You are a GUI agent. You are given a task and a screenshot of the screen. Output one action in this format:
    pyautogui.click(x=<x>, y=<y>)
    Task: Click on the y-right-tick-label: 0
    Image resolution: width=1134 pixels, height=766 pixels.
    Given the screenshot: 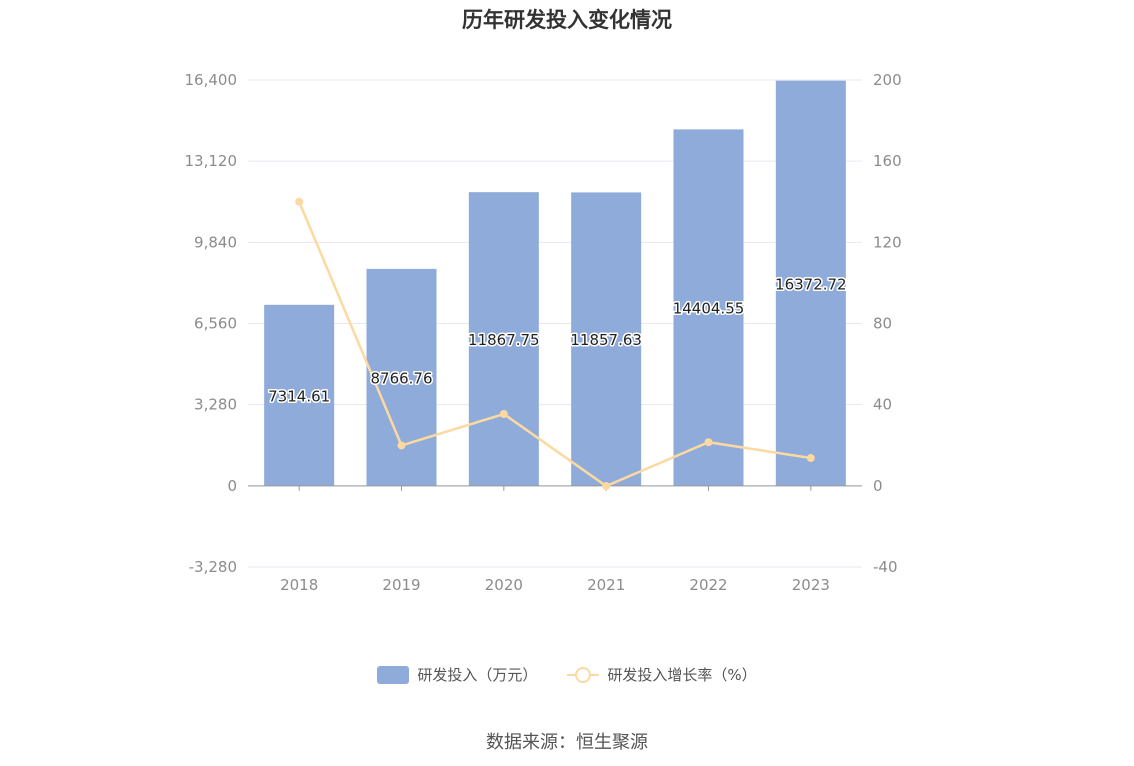 What is the action you would take?
    pyautogui.click(x=878, y=486)
    